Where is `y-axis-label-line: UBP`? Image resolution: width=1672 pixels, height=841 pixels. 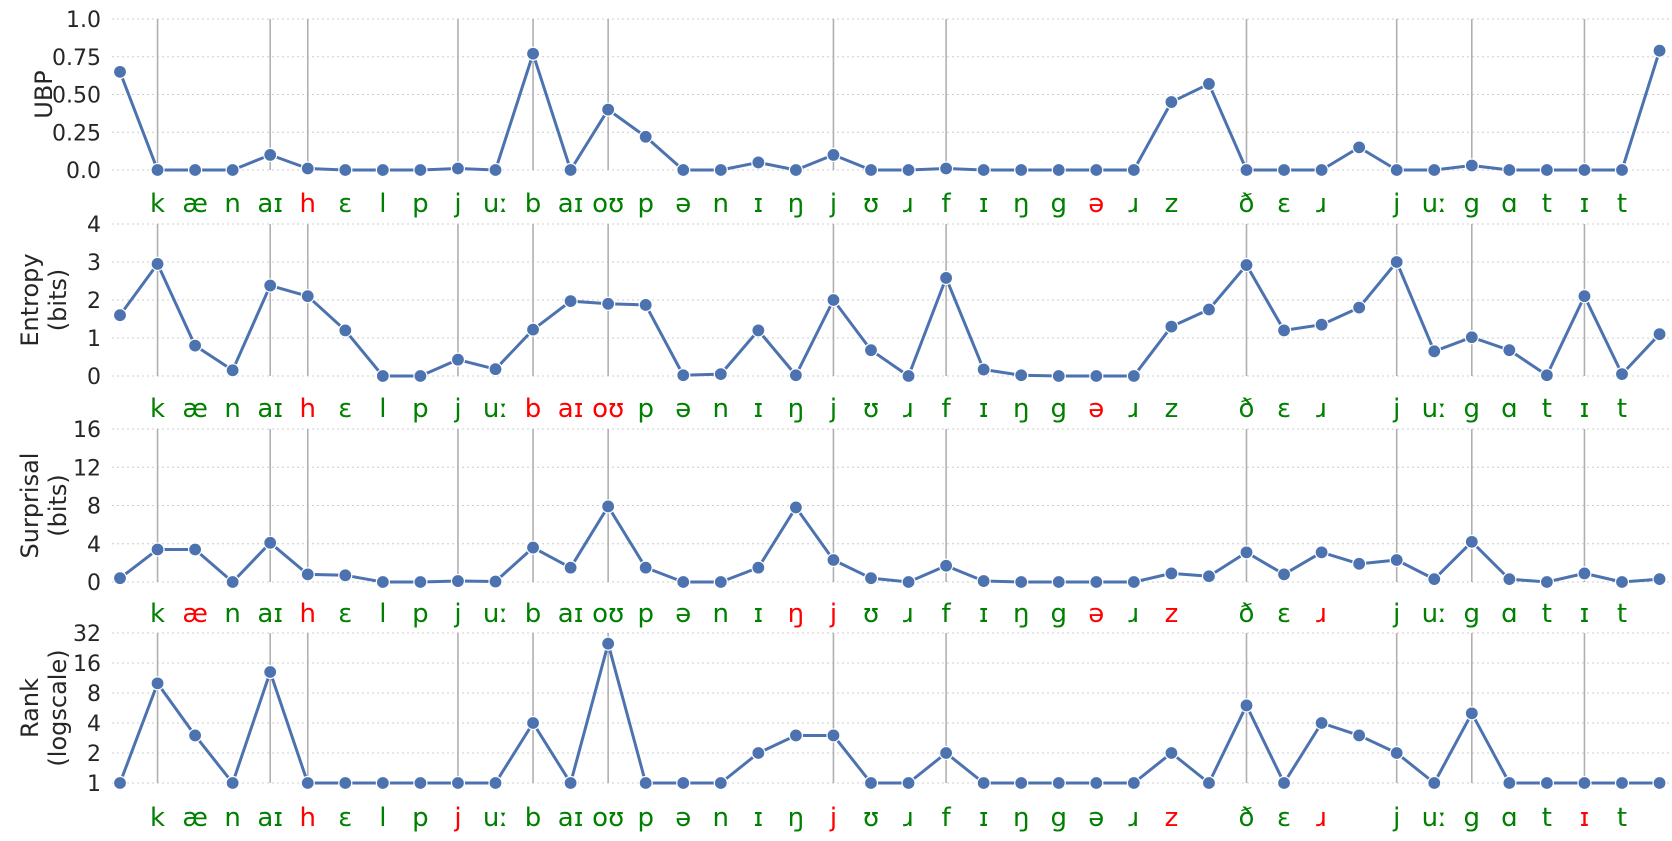 y-axis-label-line: UBP is located at coordinates (44, 94).